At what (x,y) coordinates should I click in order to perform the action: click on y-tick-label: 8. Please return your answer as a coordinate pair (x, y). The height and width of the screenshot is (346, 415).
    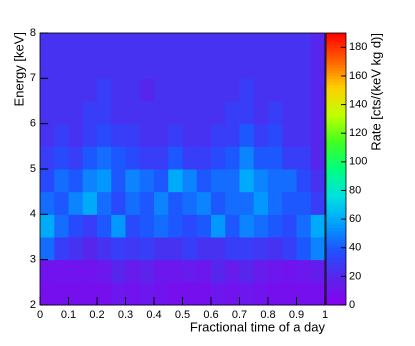
    Looking at the image, I should click on (33, 33).